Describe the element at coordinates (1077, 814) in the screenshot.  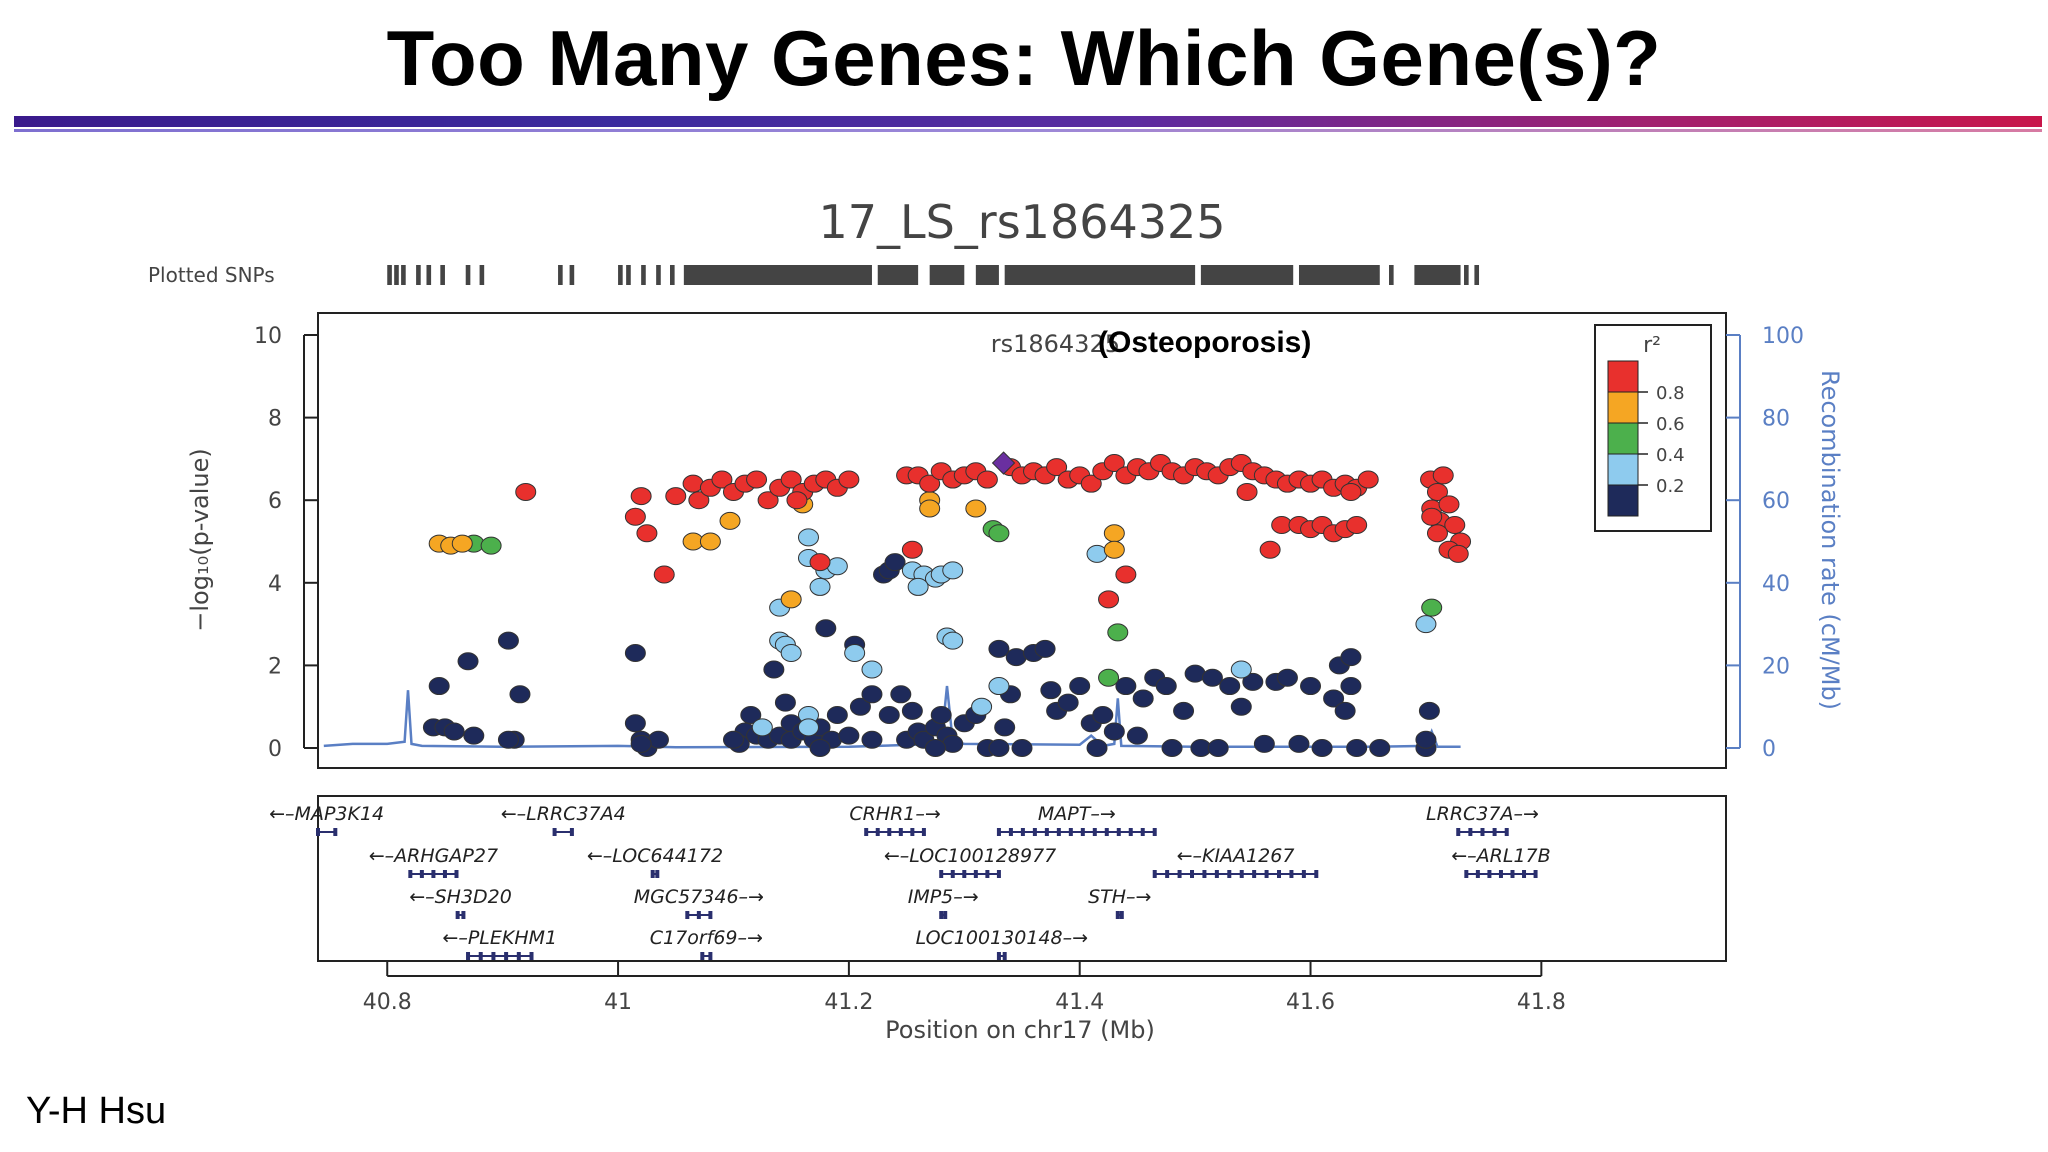
I see `gene-label: MAPT–→` at that location.